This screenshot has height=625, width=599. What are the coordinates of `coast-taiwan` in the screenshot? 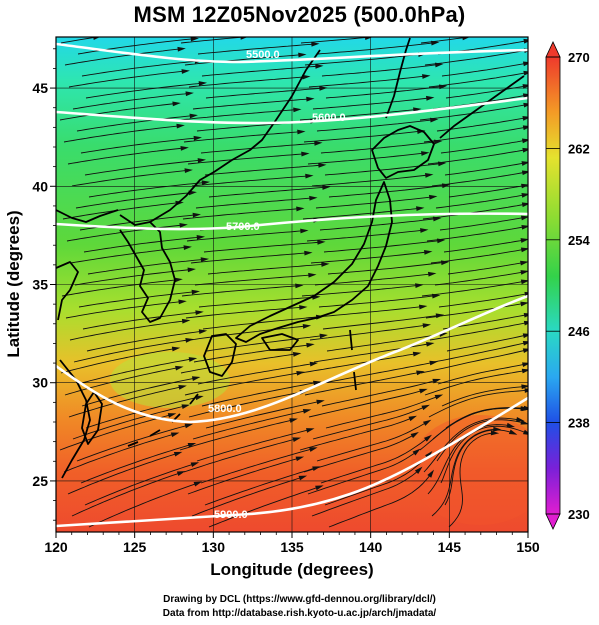 It's located at (92, 418).